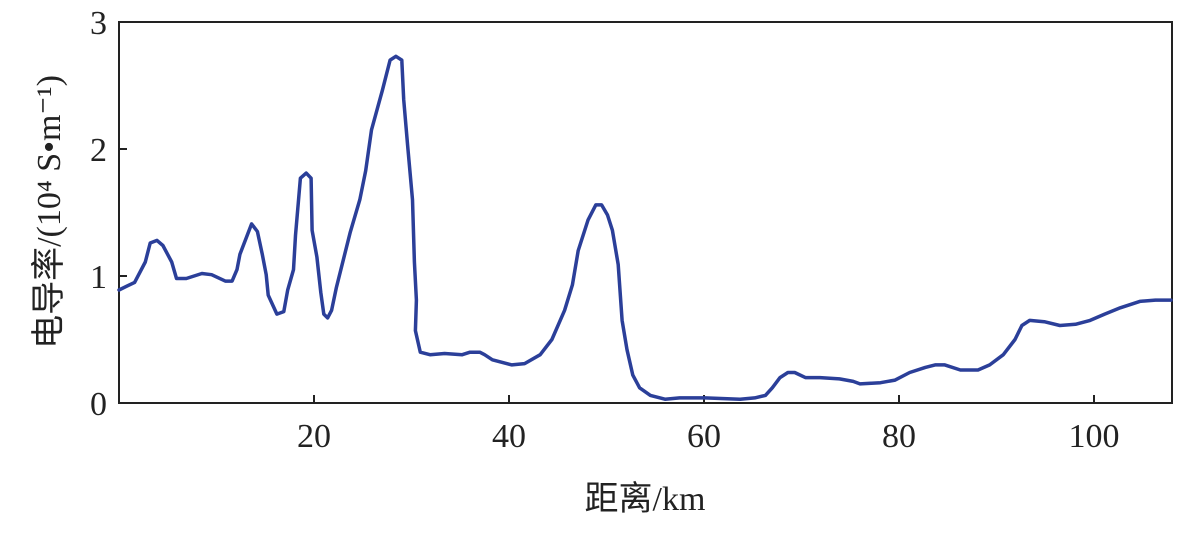  What do you see at coordinates (49, 212) in the screenshot?
I see `y-axis-label: 电导率/(10⁴ S•m⁻¹)` at bounding box center [49, 212].